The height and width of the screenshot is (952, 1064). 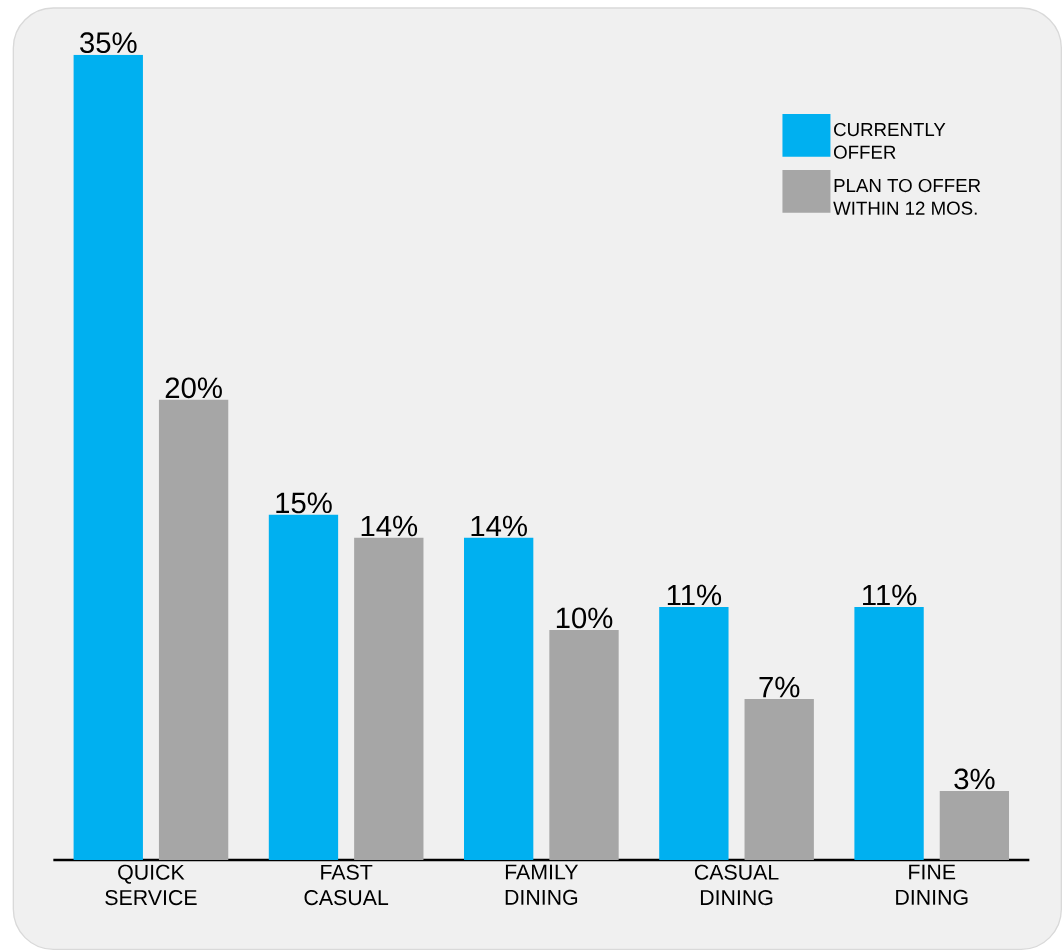 What do you see at coordinates (193, 388) in the screenshot?
I see `data-label: 20%` at bounding box center [193, 388].